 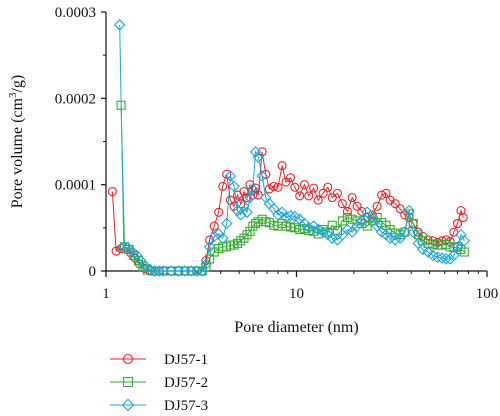 I want to click on x-tick-label: 1, so click(x=106, y=294).